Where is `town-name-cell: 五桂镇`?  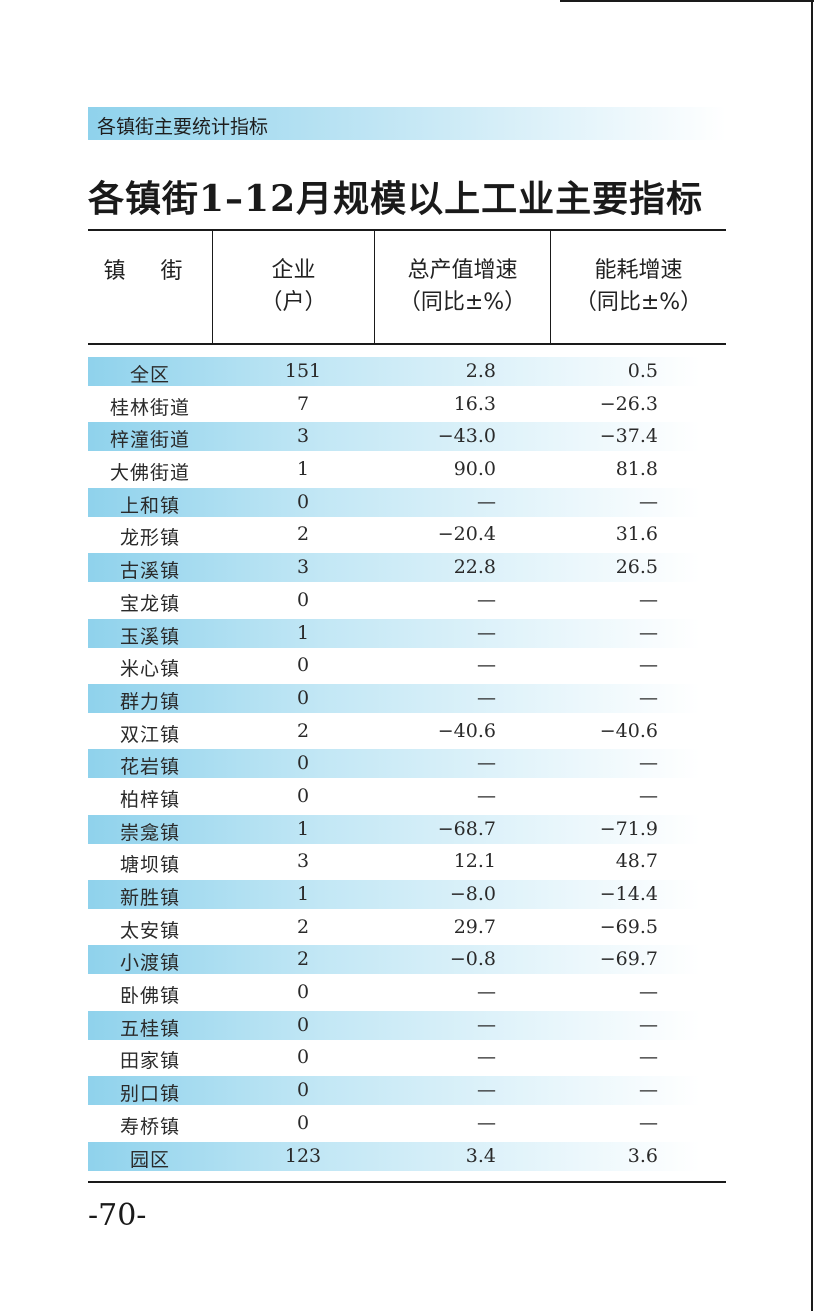 town-name-cell: 五桂镇 is located at coordinates (149, 1028).